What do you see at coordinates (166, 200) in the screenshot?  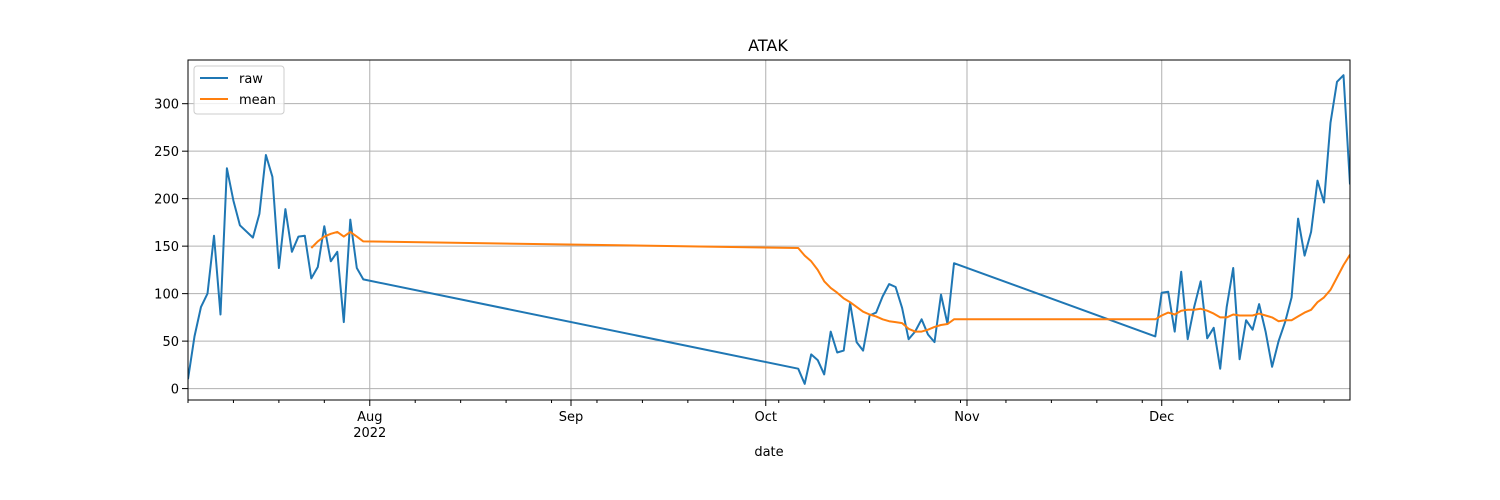 I see `y-tick-label: 200` at bounding box center [166, 200].